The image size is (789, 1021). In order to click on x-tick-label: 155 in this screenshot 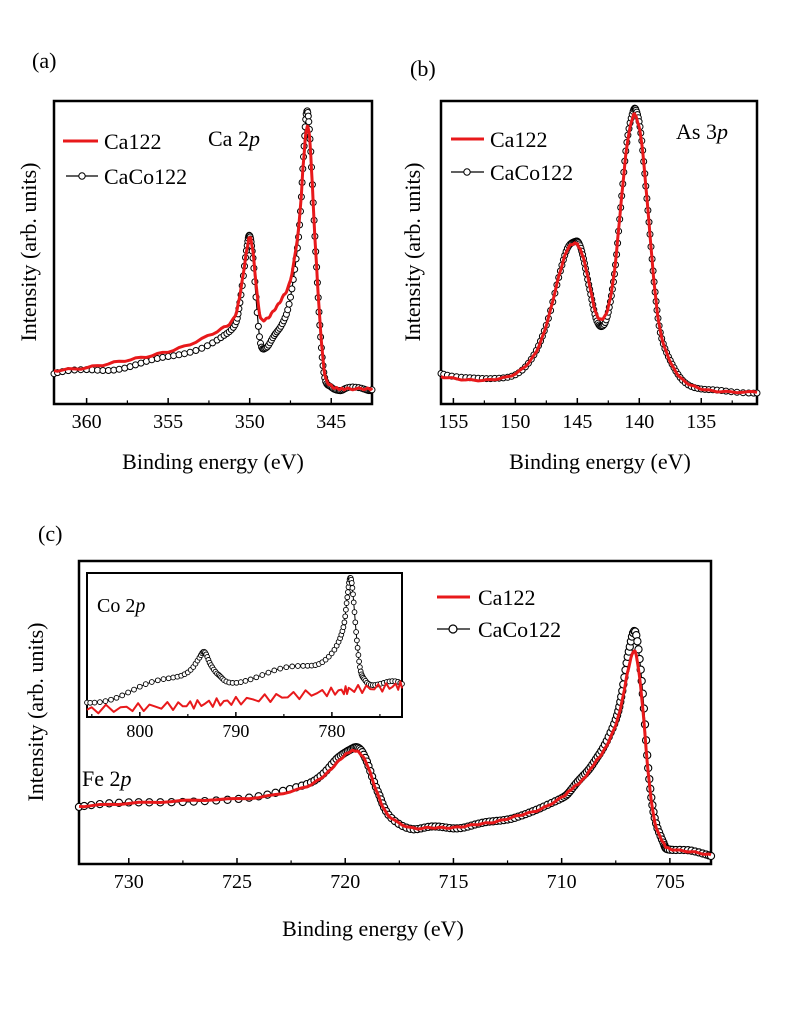, I will do `click(453, 422)`.